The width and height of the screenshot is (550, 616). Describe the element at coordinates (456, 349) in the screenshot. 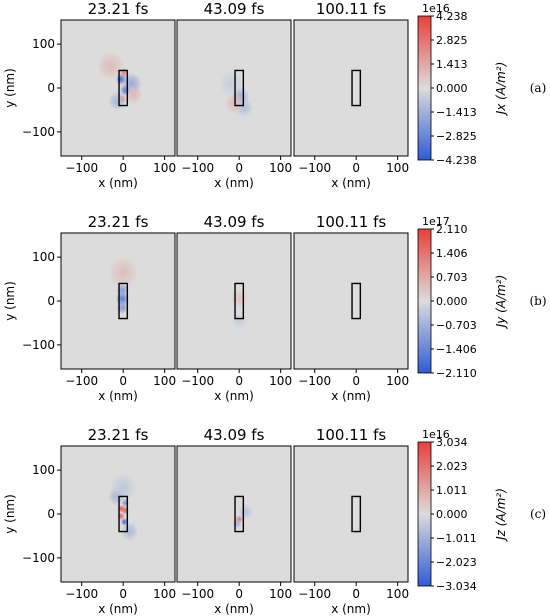

I see `colorbar-tick-label: −1.406` at that location.